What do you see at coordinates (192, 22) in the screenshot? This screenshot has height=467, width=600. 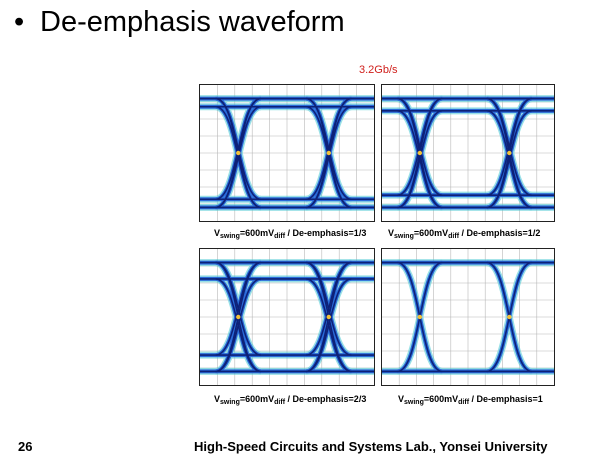 I see `title-text: De-emphasis waveform` at bounding box center [192, 22].